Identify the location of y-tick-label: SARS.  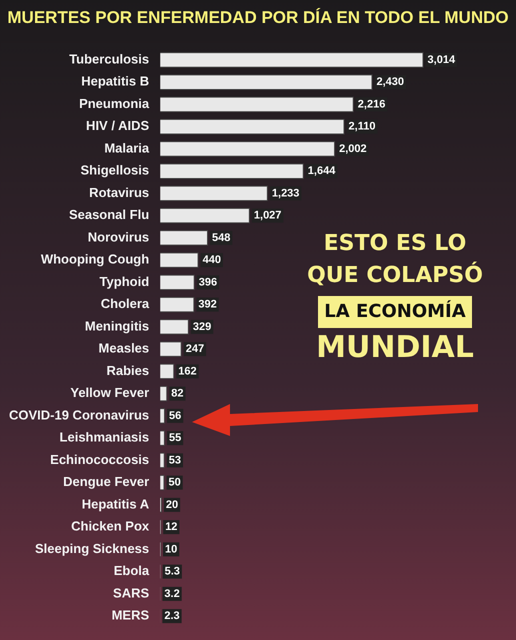
(131, 592).